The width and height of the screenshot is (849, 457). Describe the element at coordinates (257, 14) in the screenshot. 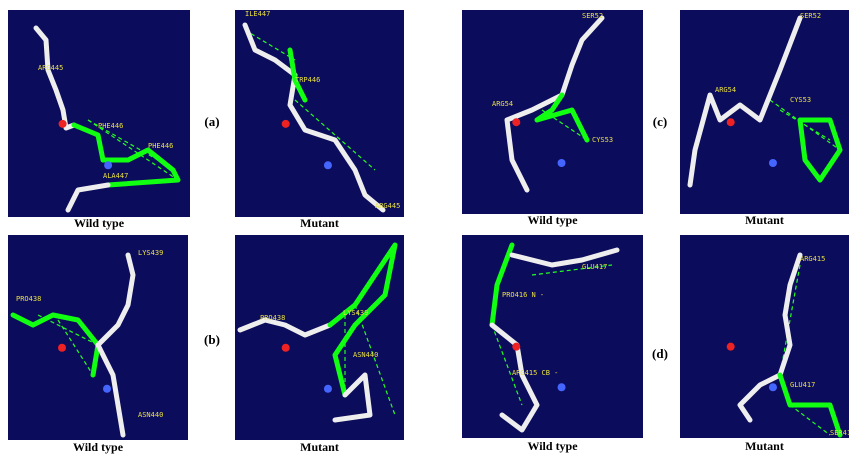

I see `residue-label: ILE447` at that location.